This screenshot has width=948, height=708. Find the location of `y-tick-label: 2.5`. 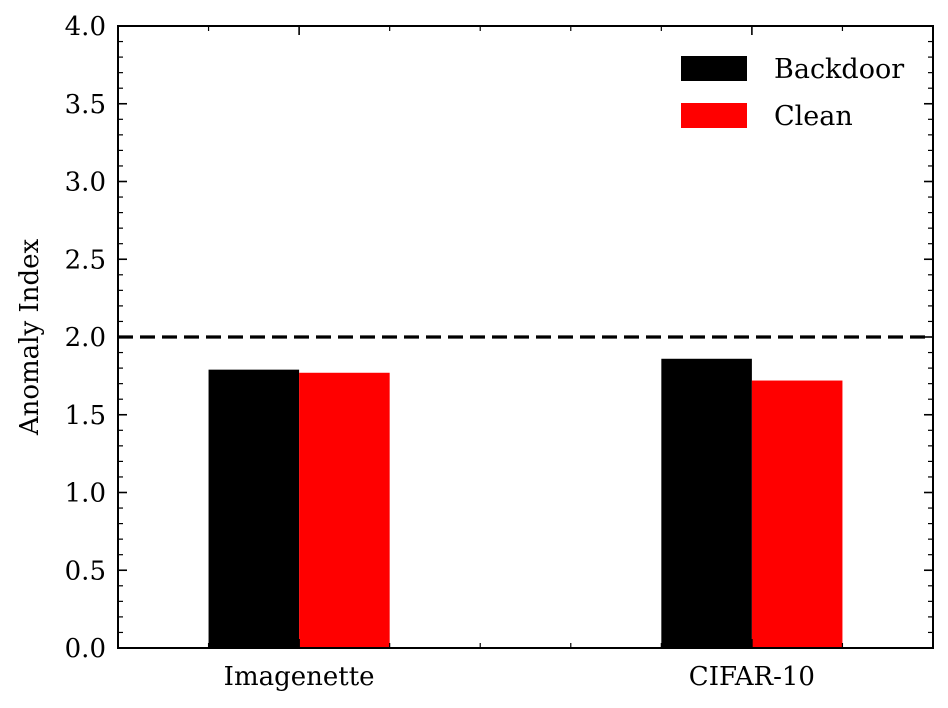

y-tick-label: 2.5 is located at coordinates (85, 260).